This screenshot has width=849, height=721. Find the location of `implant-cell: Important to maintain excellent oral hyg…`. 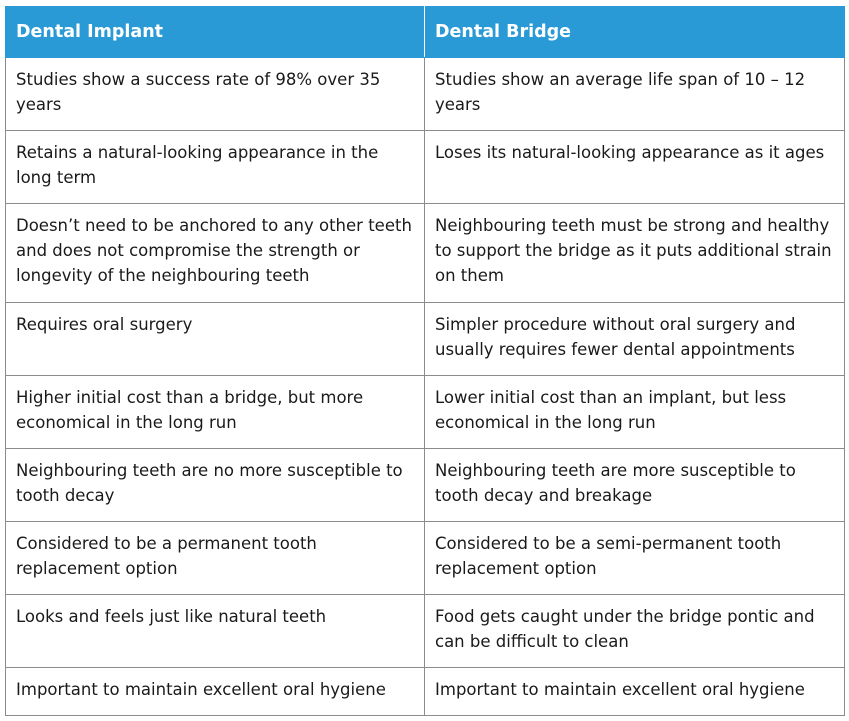

implant-cell: Important to maintain excellent oral hyg… is located at coordinates (215, 691).